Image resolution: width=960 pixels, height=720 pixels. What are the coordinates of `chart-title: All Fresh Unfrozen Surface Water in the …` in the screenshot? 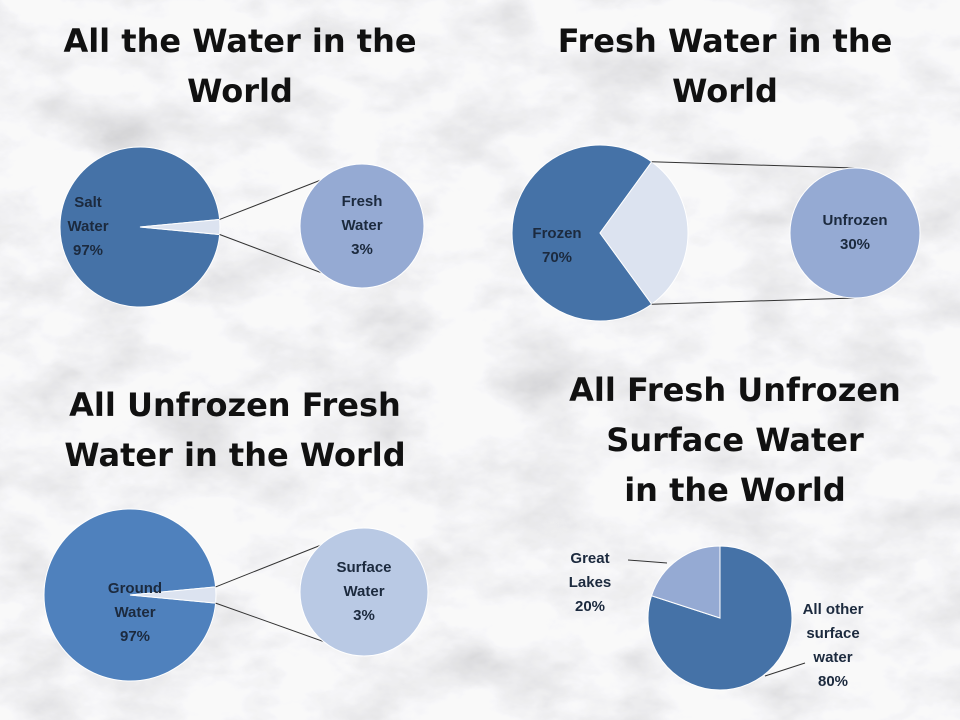 It's located at (735, 440).